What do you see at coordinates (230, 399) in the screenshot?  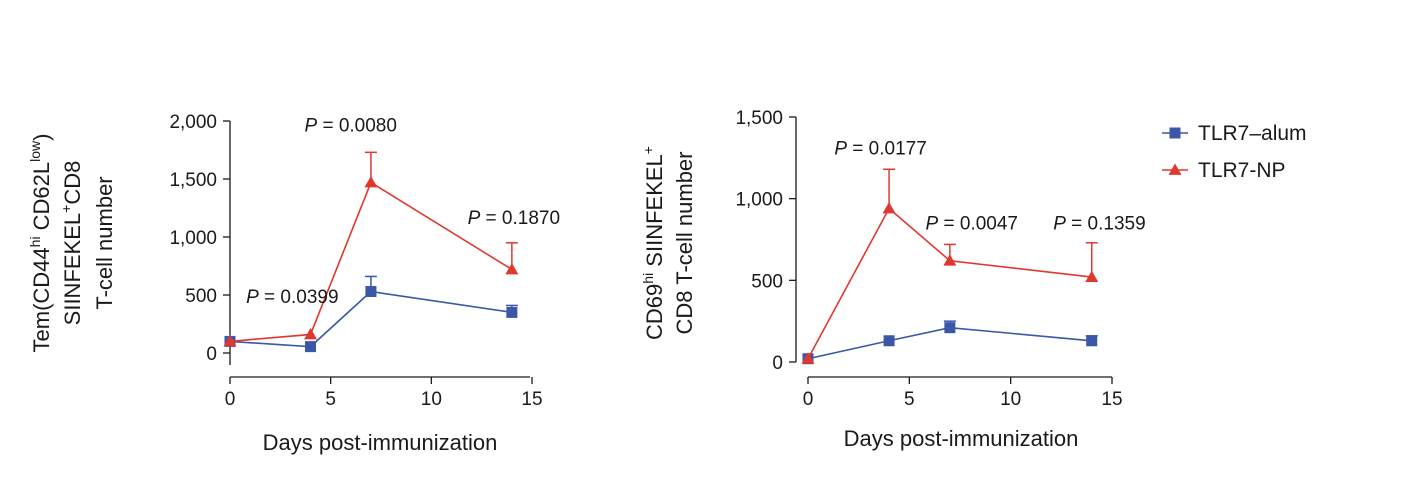 I see `chart-1-x-tick-label-0: 0` at bounding box center [230, 399].